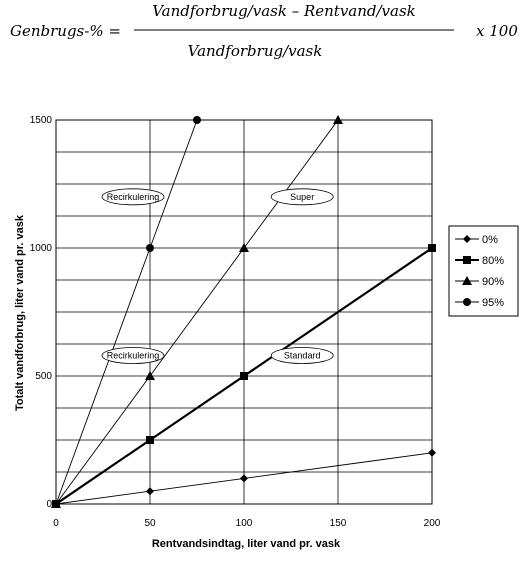  I want to click on formula-multiplier: x 100, so click(497, 31).